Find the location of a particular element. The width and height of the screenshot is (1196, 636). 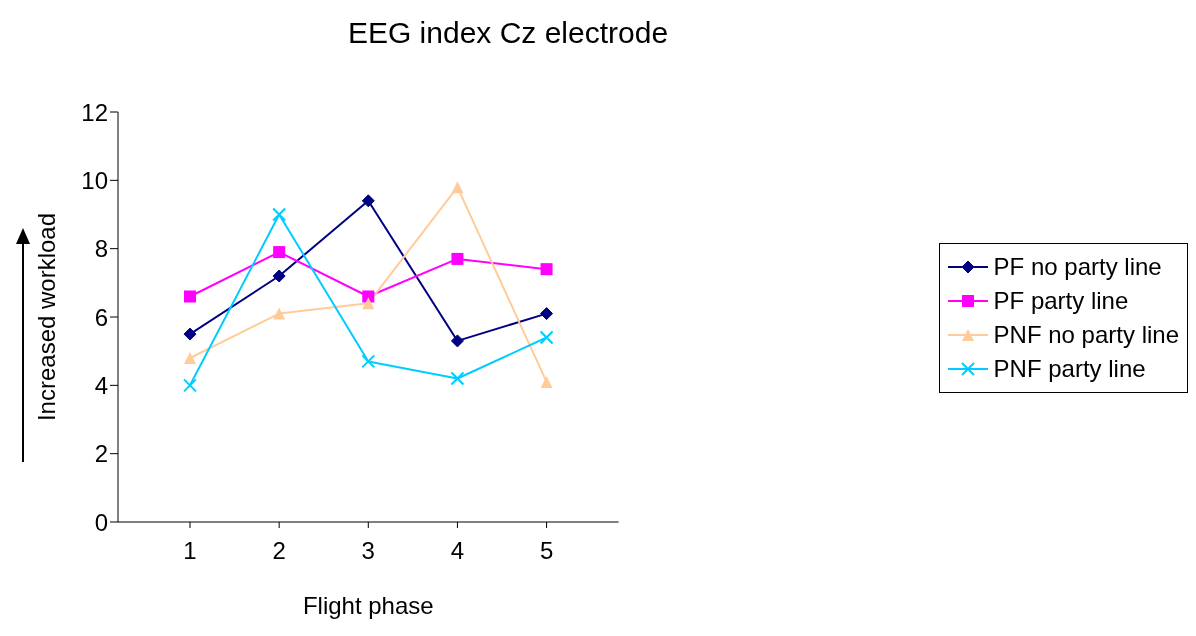

y-tick-label: 6 is located at coordinates (101, 317).